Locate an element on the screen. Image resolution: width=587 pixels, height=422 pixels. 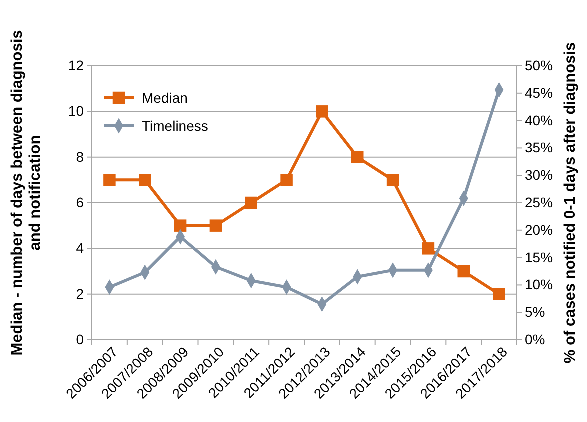
y-tick-label: 10 is located at coordinates (76, 111).